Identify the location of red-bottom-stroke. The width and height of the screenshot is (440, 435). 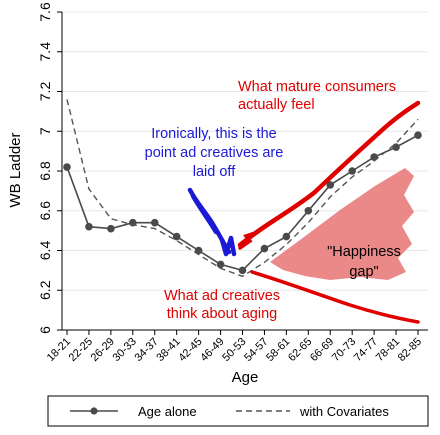
(335, 297).